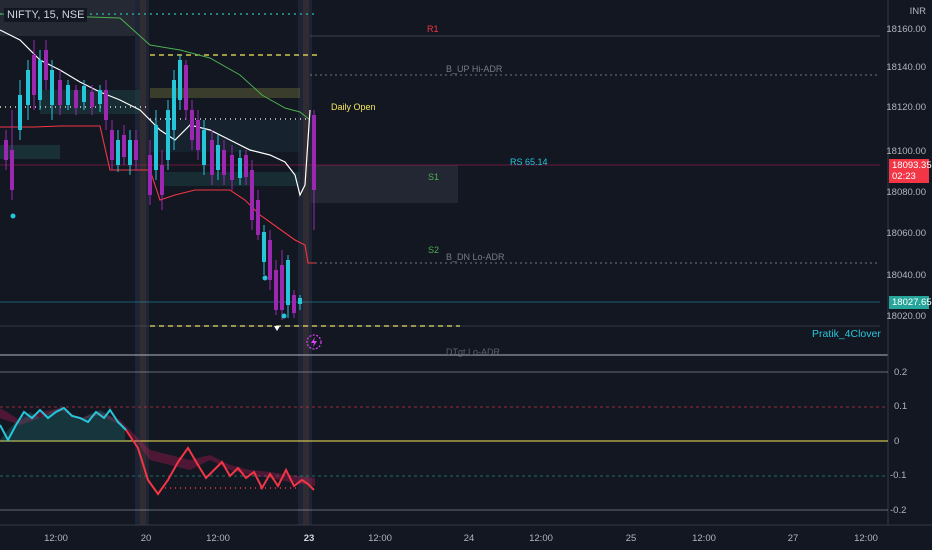 This screenshot has width=932, height=550. What do you see at coordinates (793, 538) in the screenshot?
I see `time-axis-label: 27` at bounding box center [793, 538].